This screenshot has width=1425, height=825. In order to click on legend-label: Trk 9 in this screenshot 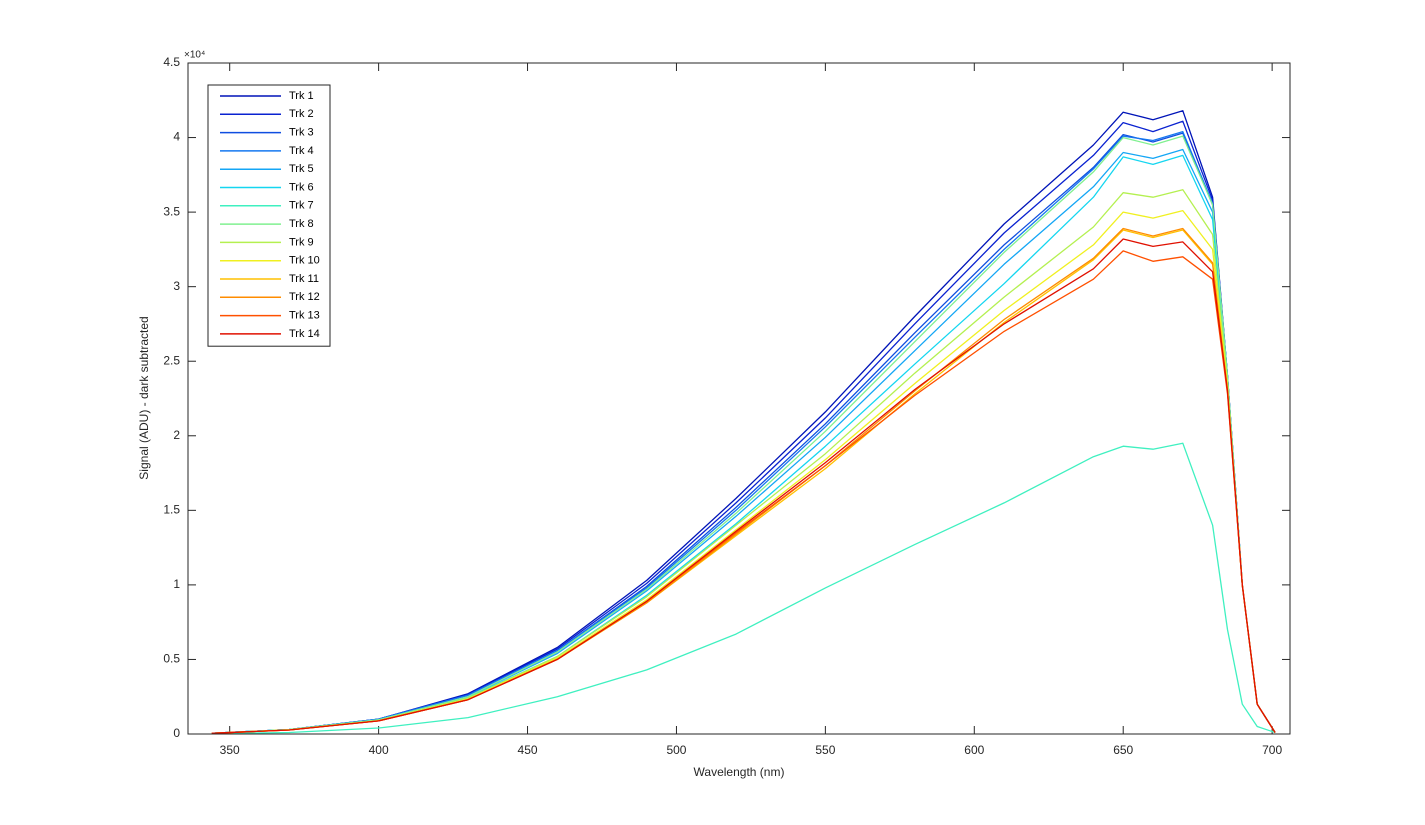, I will do `click(301, 242)`.